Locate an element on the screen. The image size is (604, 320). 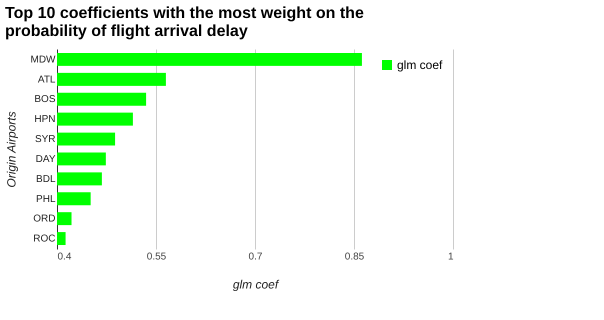
text: Top 10 coefficients with the most weight on the is located at coordinates (184, 13).